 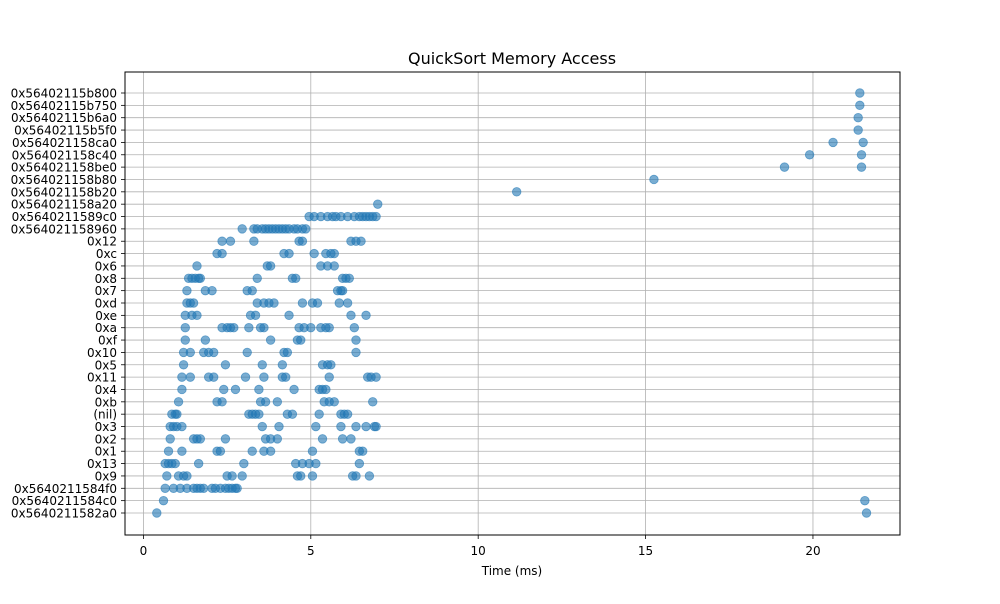 What do you see at coordinates (106, 266) in the screenshot?
I see `y-tick-label: 0x6` at bounding box center [106, 266].